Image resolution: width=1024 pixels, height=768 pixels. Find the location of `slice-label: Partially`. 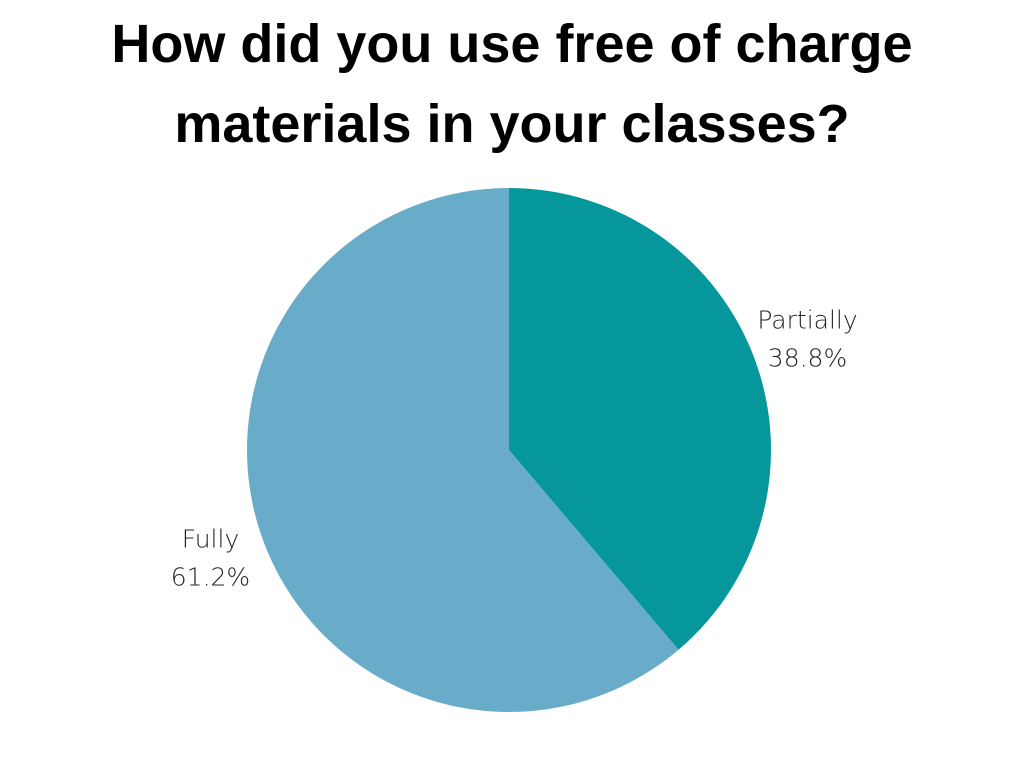

slice-label: Partially is located at coordinates (807, 319).